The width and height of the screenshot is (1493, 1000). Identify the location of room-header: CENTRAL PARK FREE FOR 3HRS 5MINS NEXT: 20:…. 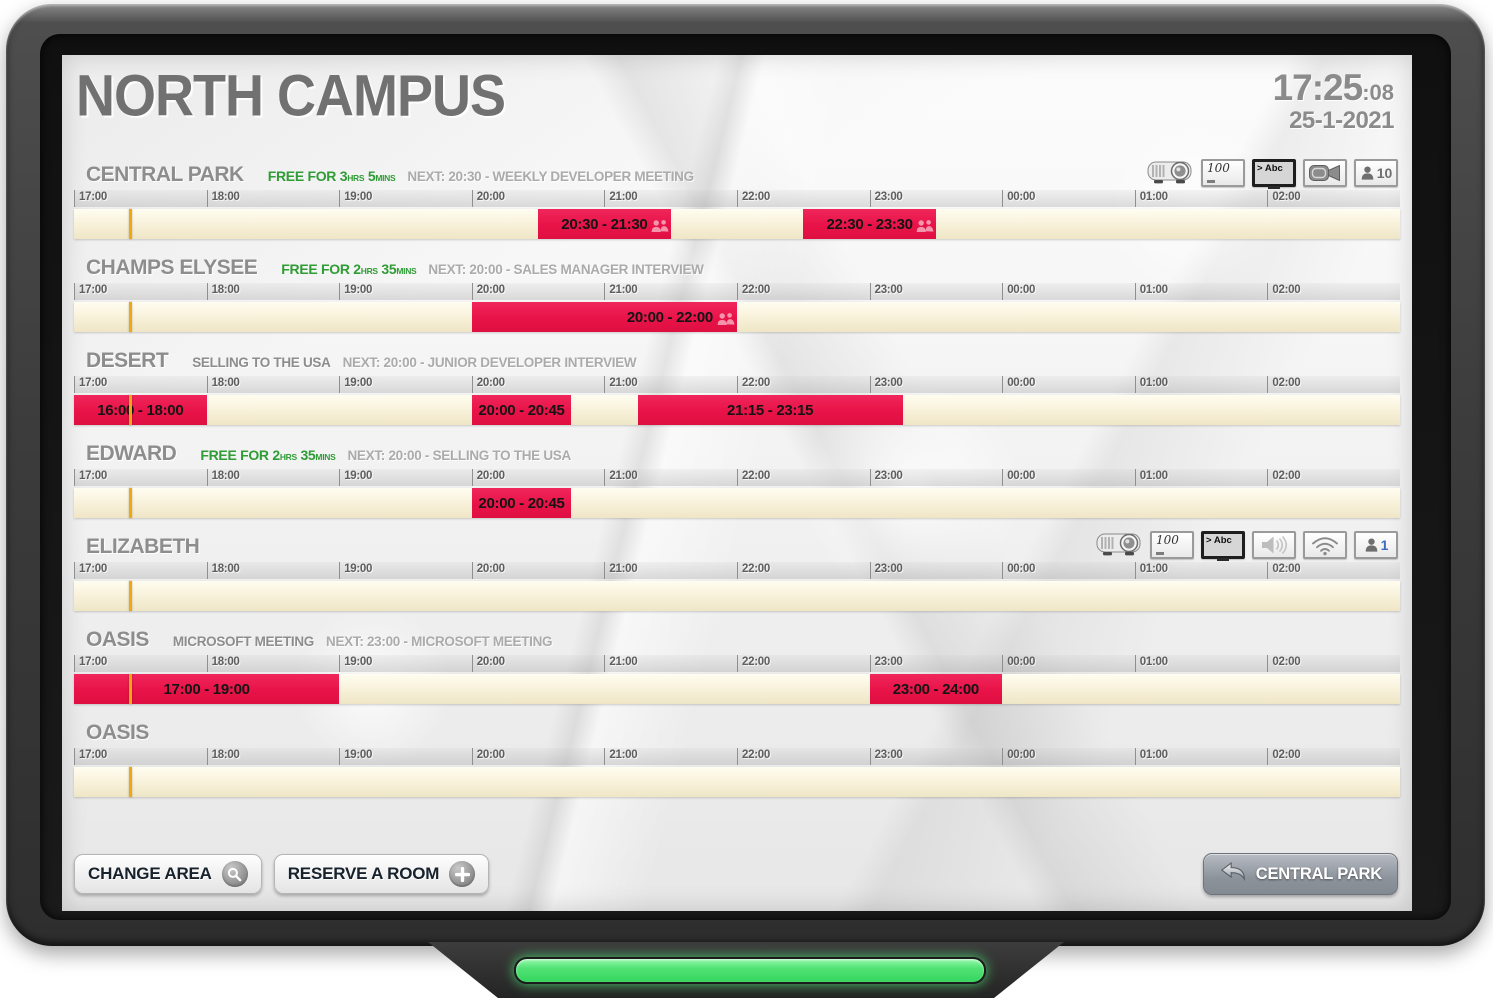
(737, 174).